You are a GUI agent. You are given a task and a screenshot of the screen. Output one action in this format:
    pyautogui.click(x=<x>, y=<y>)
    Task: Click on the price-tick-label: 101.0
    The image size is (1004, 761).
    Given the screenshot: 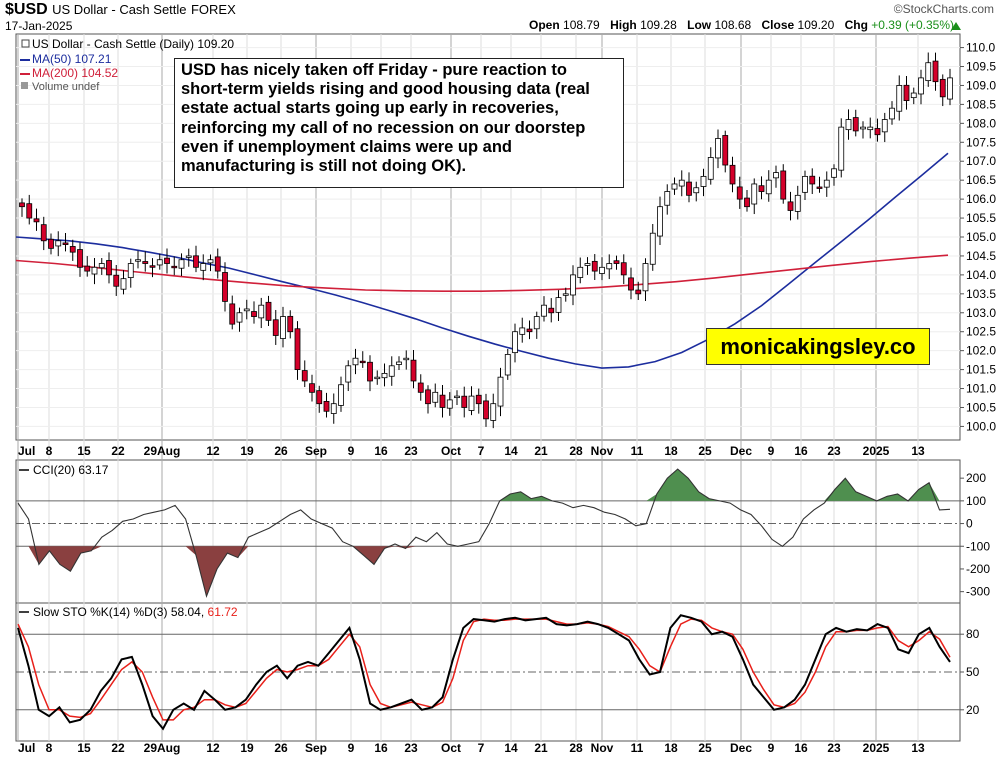 What is the action you would take?
    pyautogui.click(x=981, y=389)
    